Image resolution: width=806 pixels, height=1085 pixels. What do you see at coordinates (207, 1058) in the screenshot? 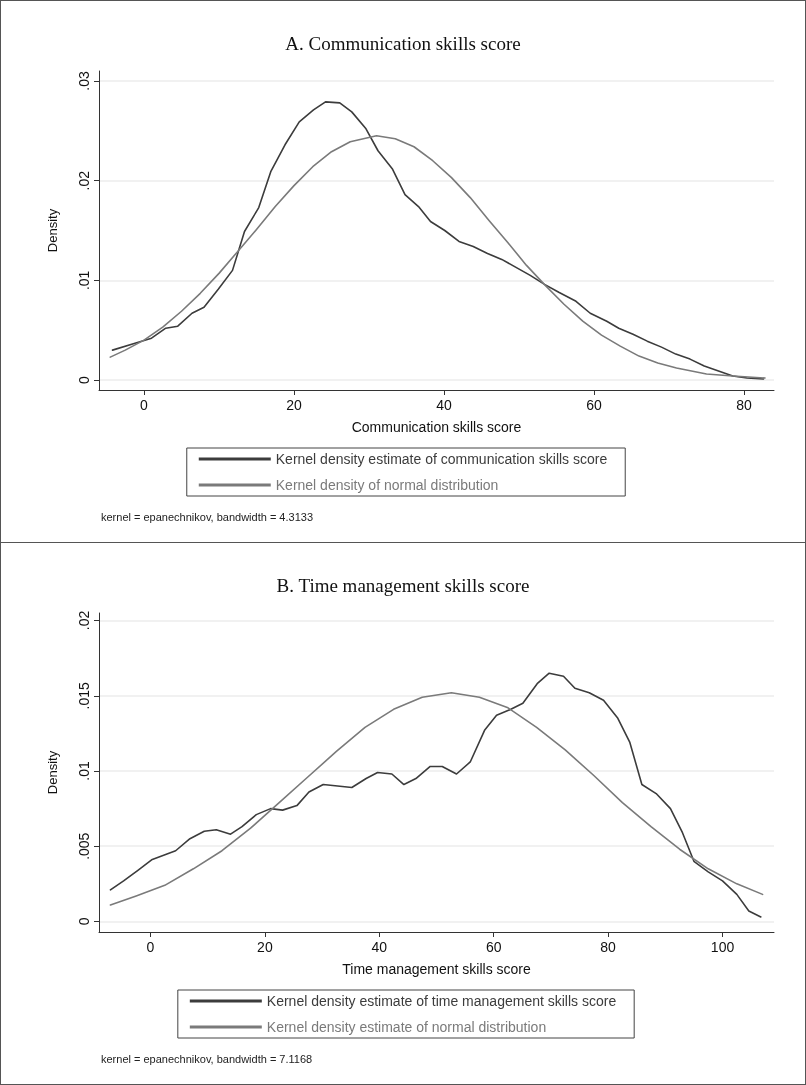
I see `text: kernel = epanechnikov, bandwidth = 7.1168` at bounding box center [207, 1058].